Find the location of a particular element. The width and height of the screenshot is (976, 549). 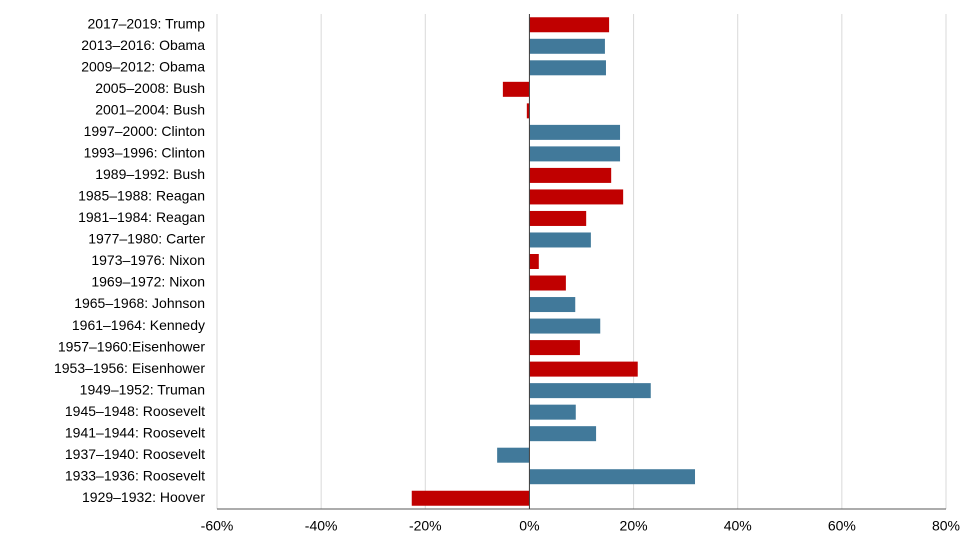

x-tick-label: 60% is located at coordinates (842, 526).